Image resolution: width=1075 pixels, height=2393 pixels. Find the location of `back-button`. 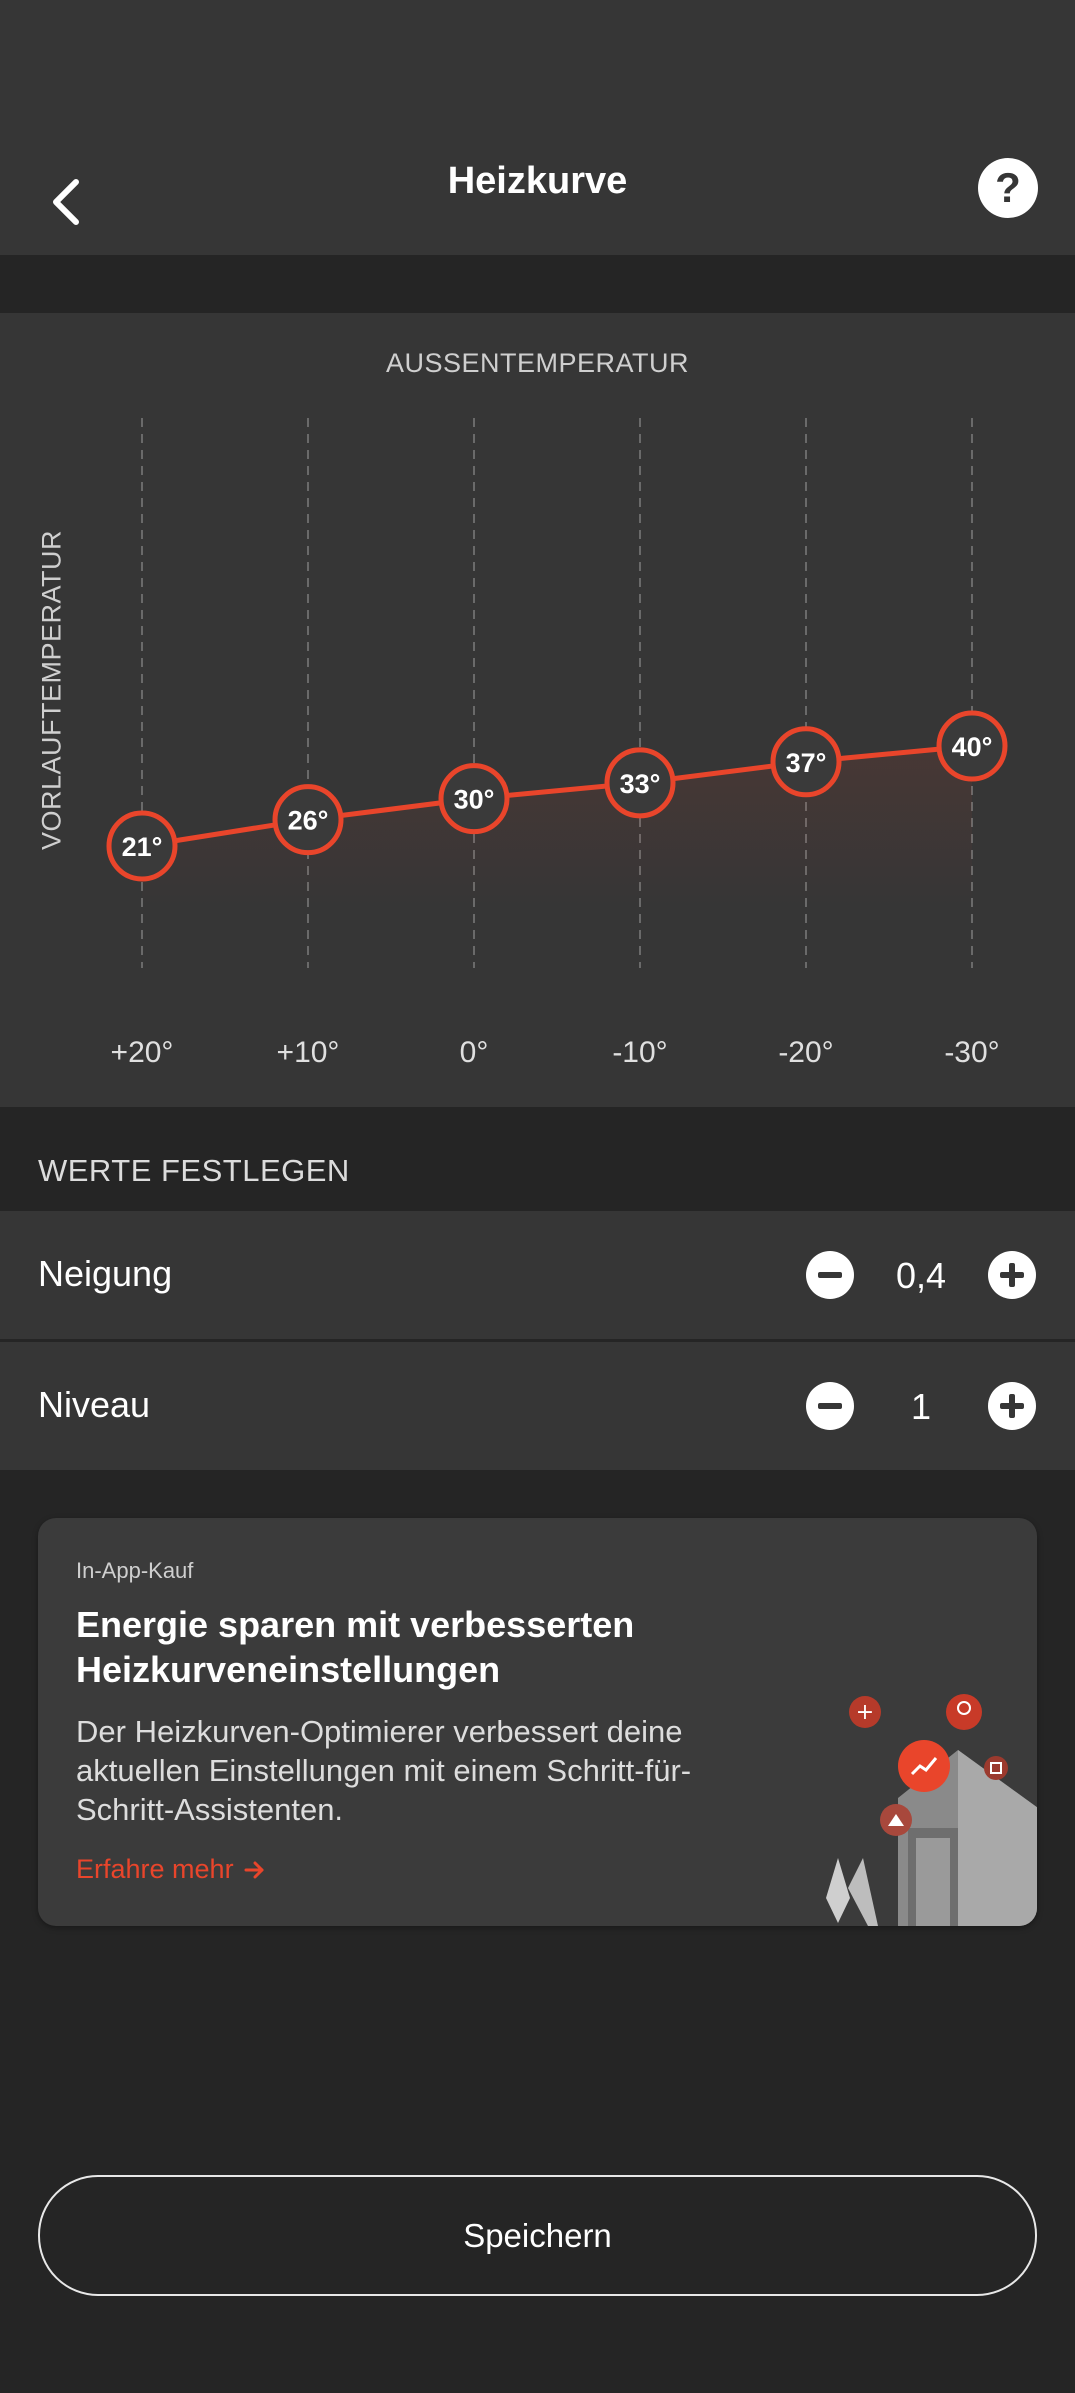

back-button is located at coordinates (70, 200).